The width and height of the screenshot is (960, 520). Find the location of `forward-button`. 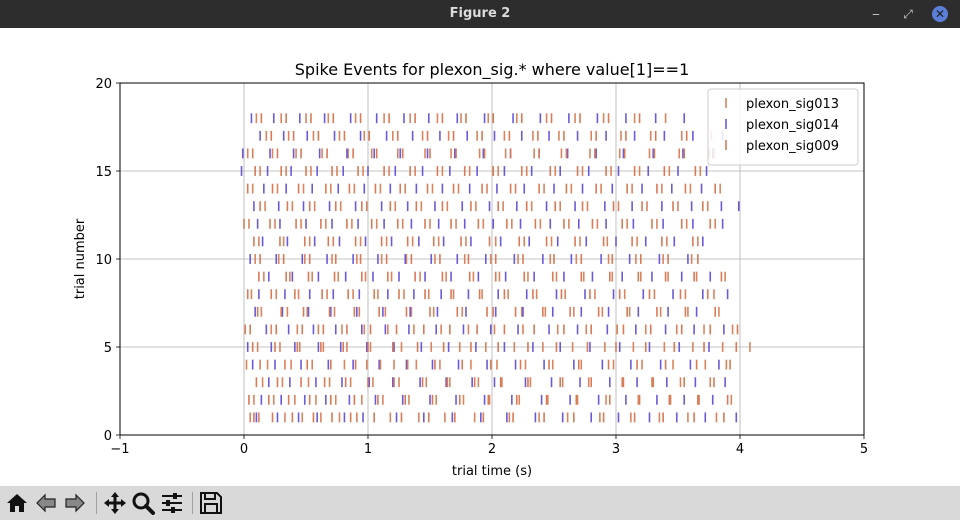

forward-button is located at coordinates (75, 503).